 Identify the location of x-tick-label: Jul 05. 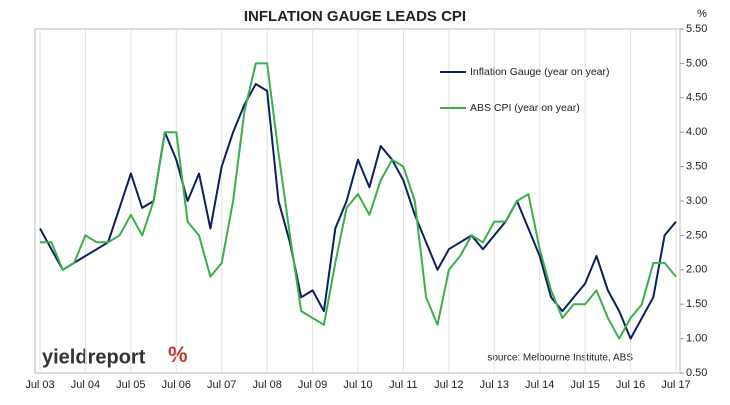
(130, 385).